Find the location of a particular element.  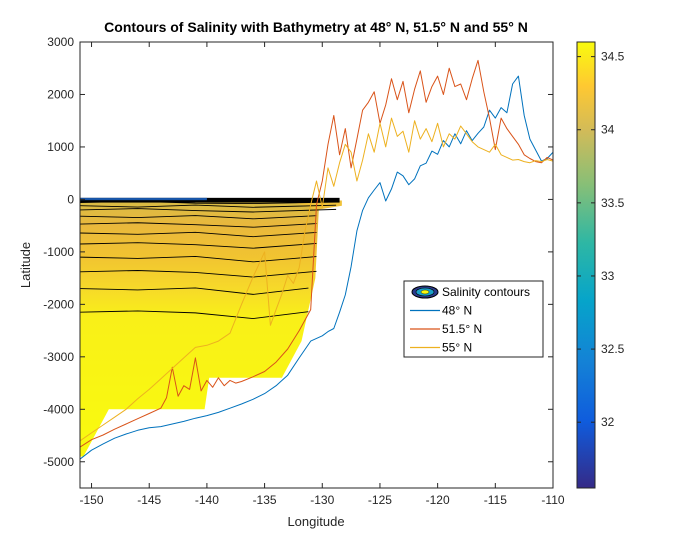

y-tick-label: 2000 is located at coordinates (60, 94).